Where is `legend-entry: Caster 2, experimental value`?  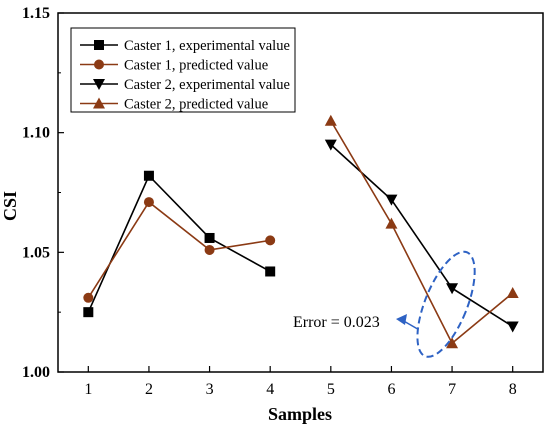 legend-entry: Caster 2, experimental value is located at coordinates (185, 85).